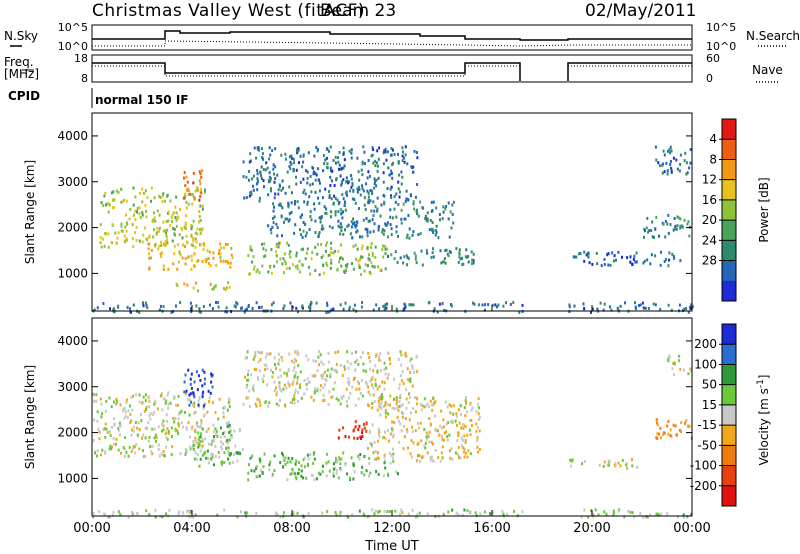 The height and width of the screenshot is (554, 800). What do you see at coordinates (72, 136) in the screenshot?
I see `power-y-tick-label: 4000` at bounding box center [72, 136].